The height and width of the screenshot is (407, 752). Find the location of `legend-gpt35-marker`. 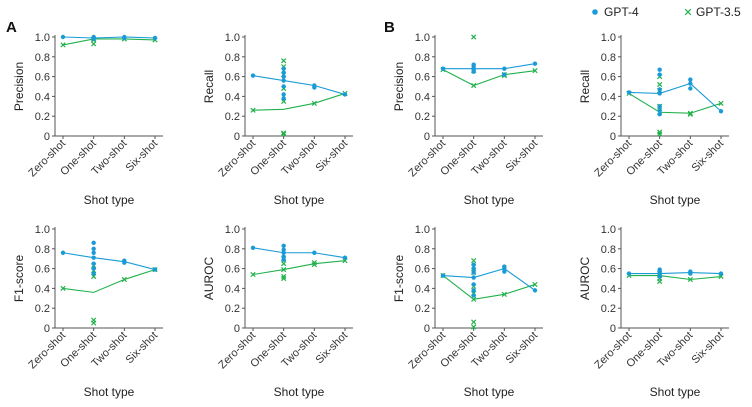

legend-gpt35-marker is located at coordinates (688, 12).